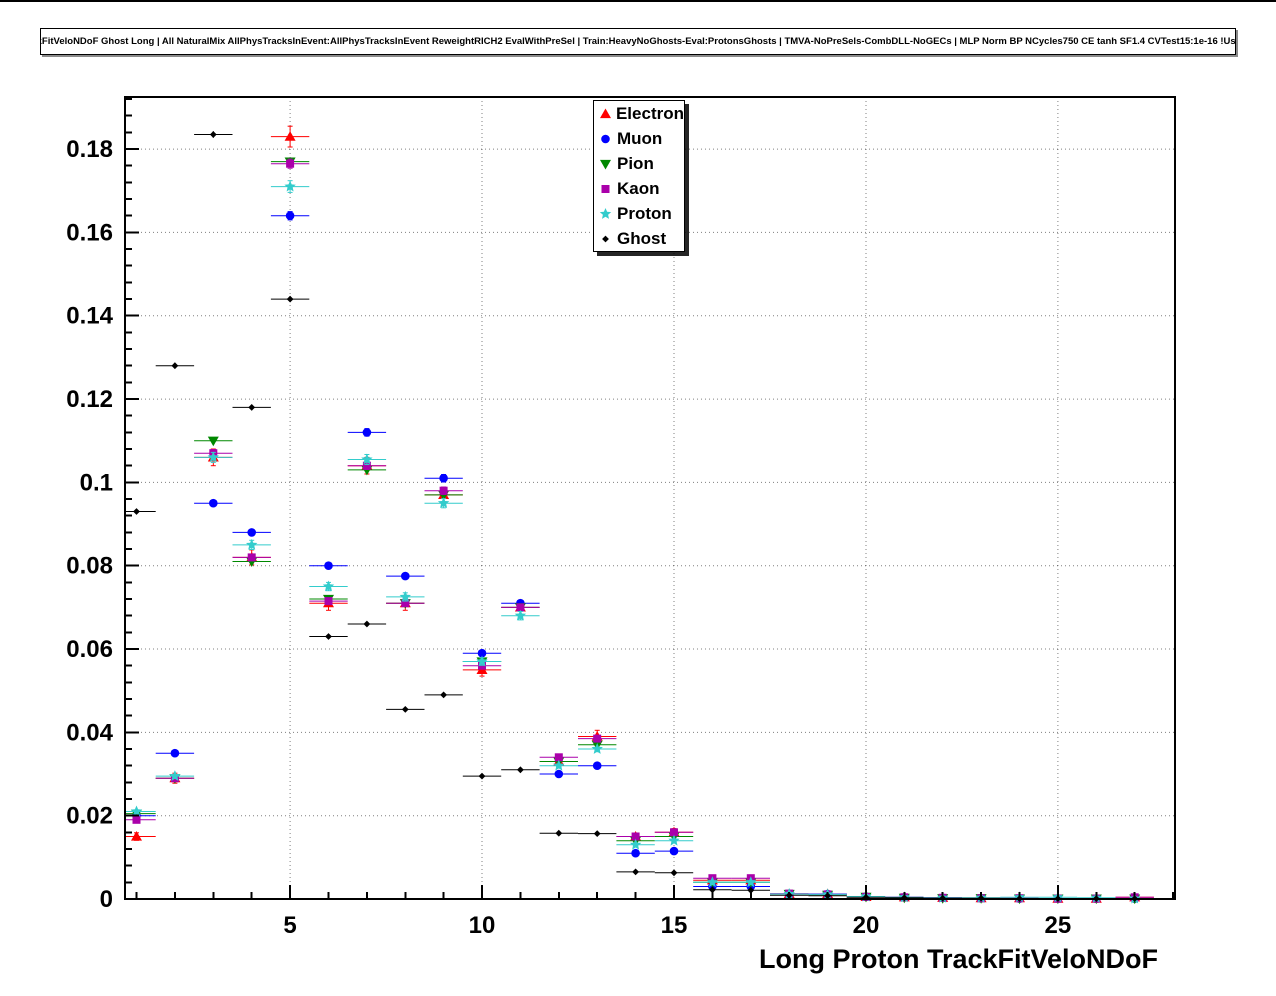 This screenshot has width=1276, height=996. I want to click on y-tick-label: 0.1, so click(96, 482).